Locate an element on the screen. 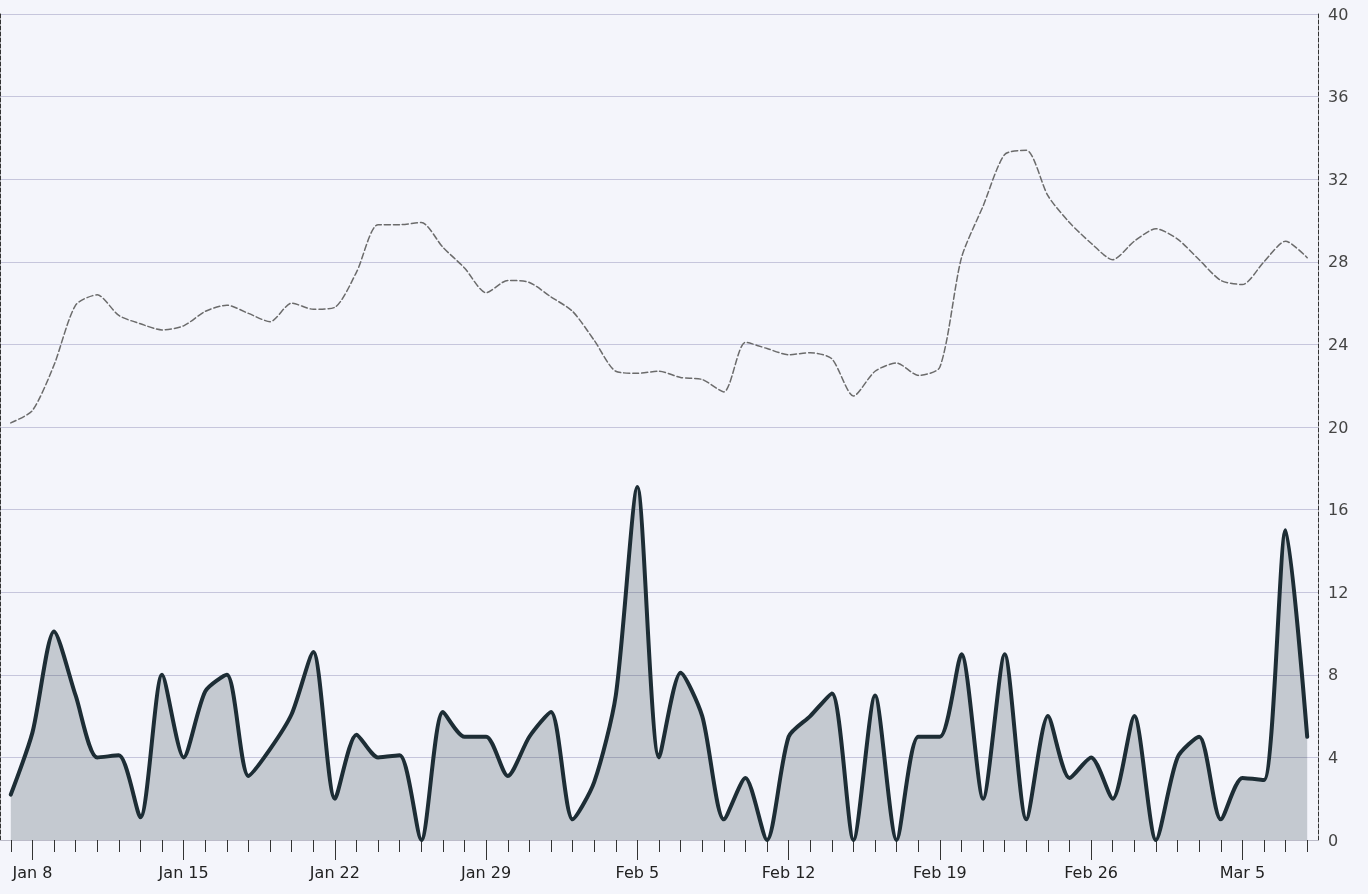  y-tick-label: 20 is located at coordinates (1338, 427).